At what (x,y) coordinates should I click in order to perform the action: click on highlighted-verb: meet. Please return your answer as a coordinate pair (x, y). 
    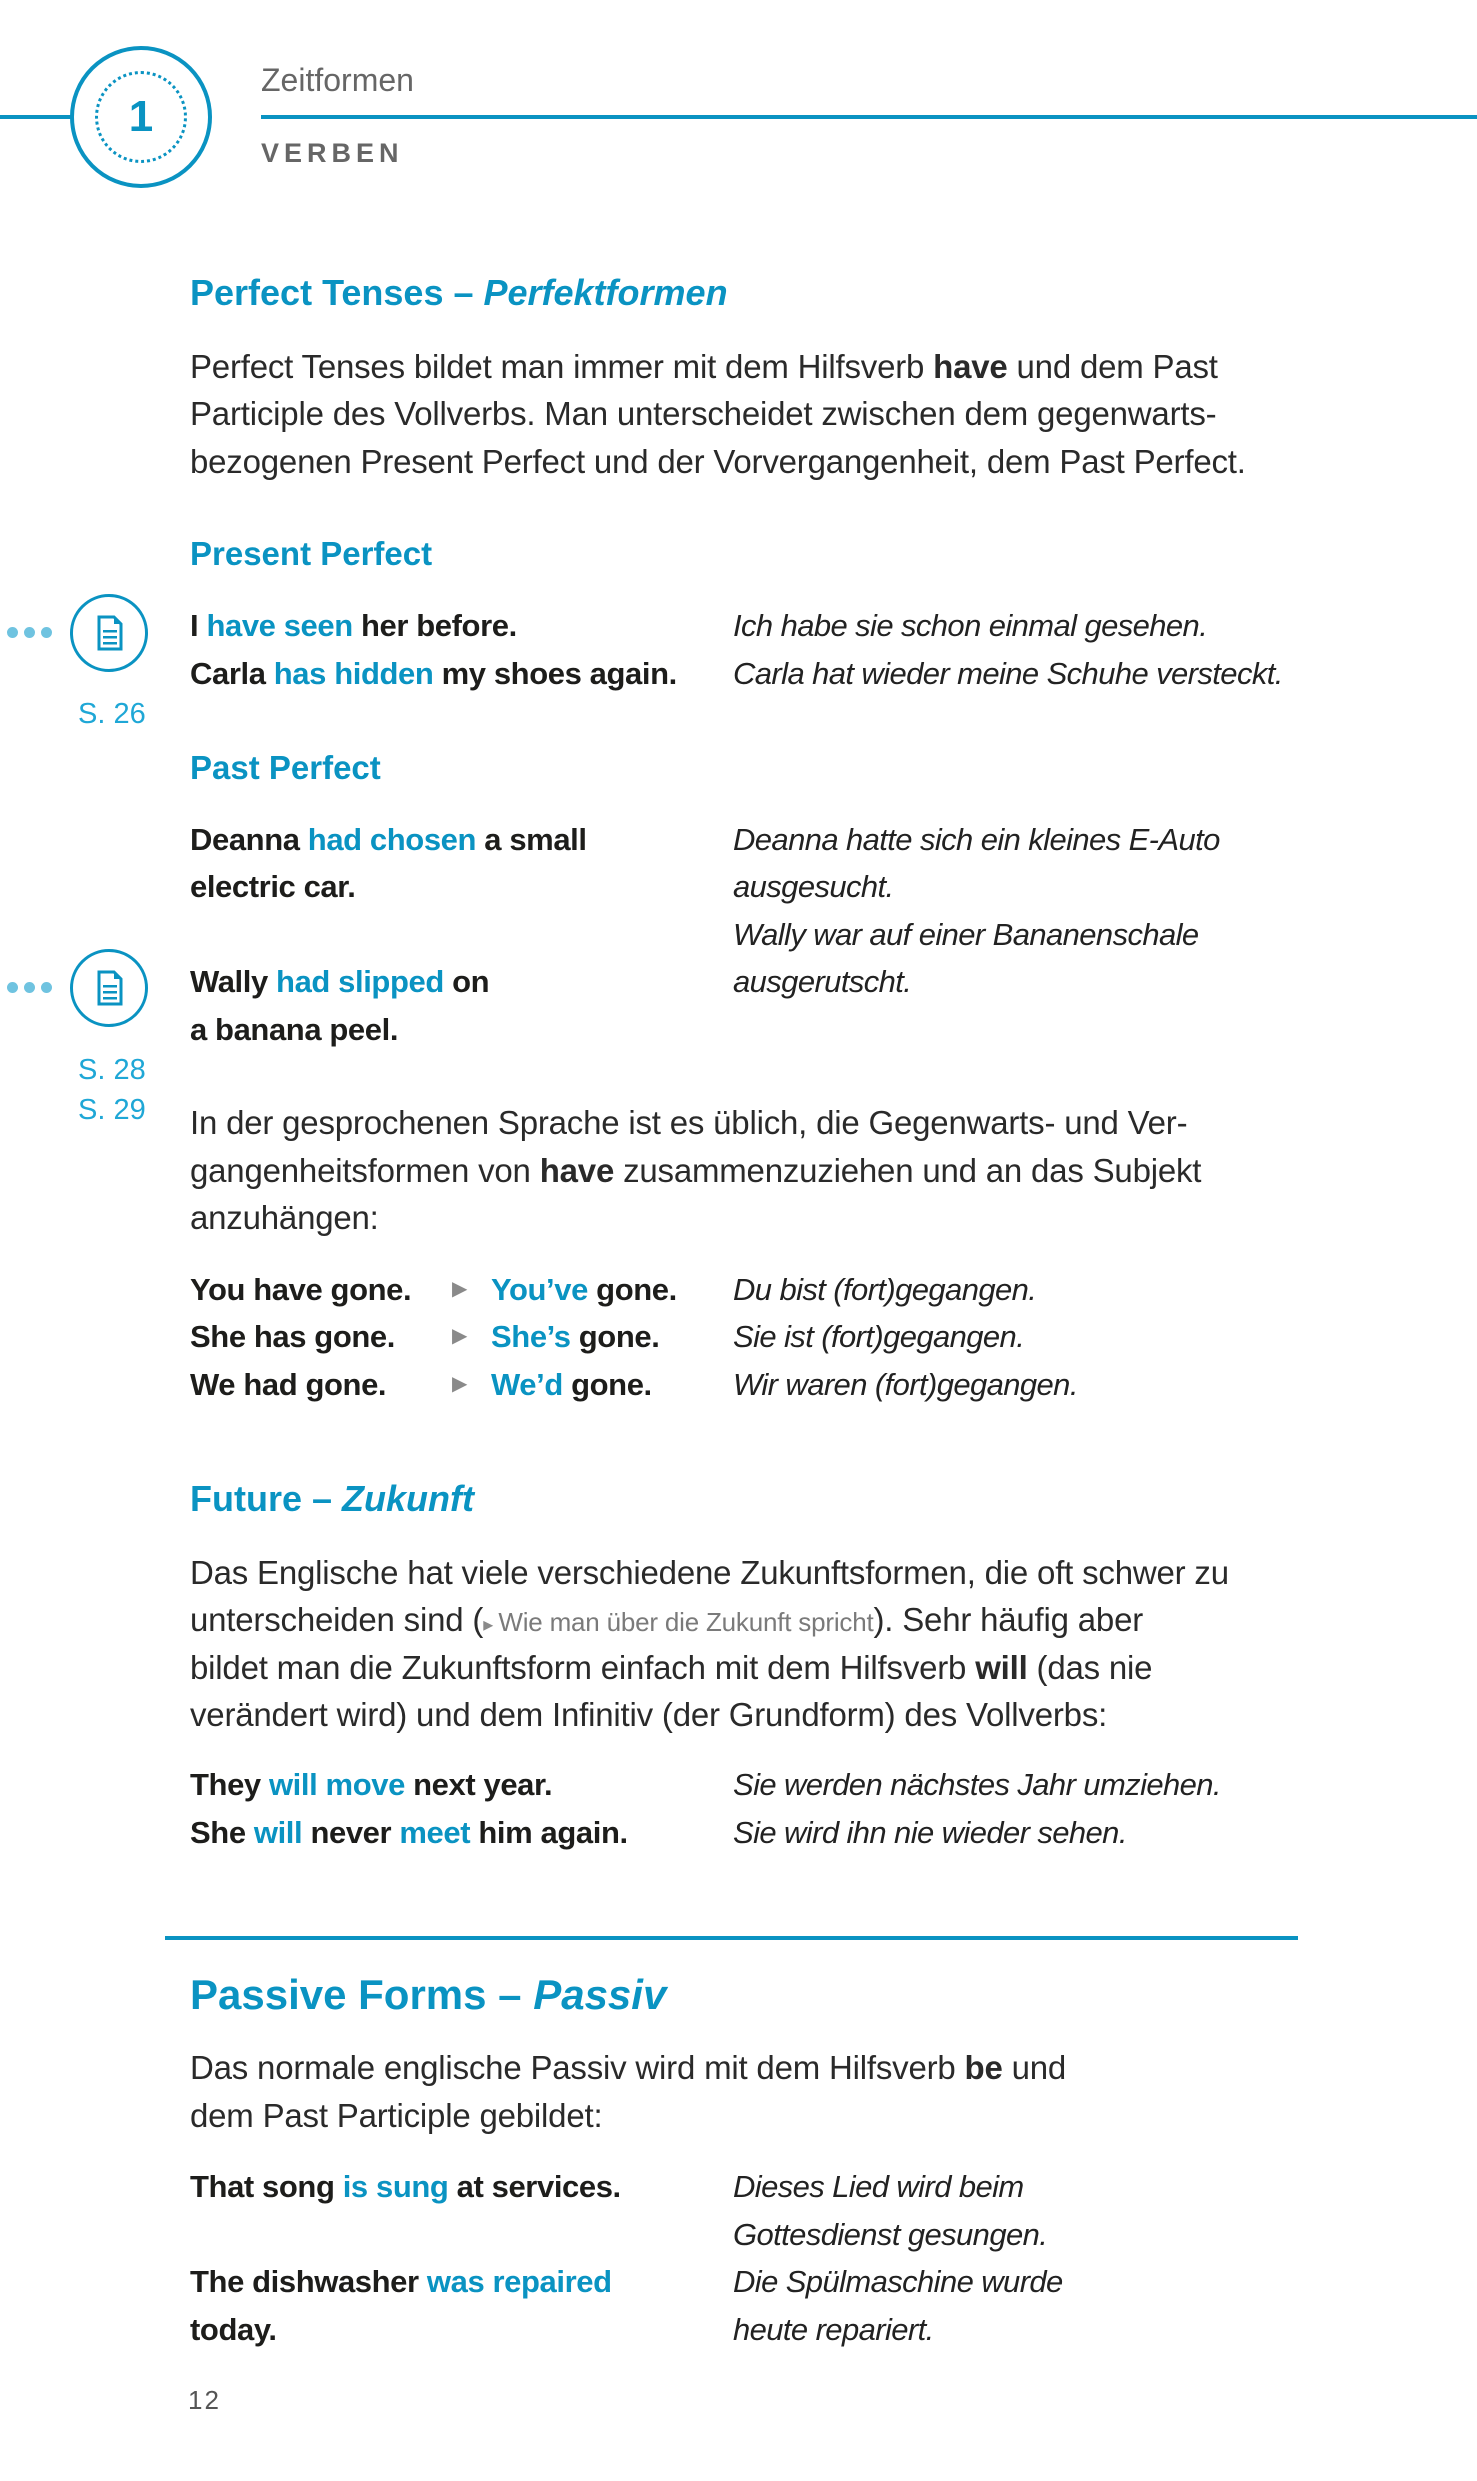
    Looking at the image, I should click on (435, 1832).